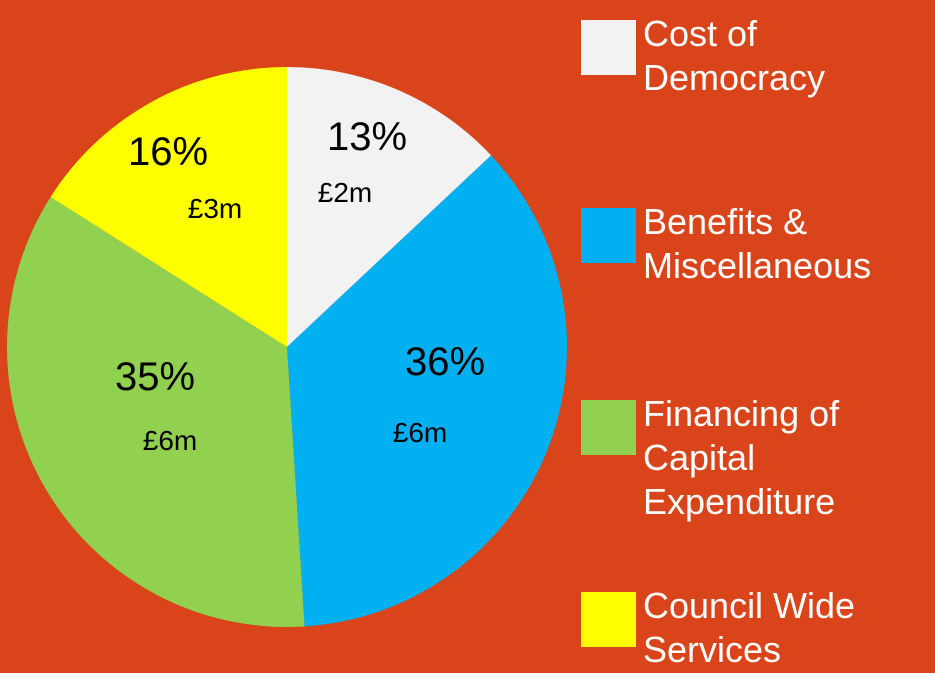 This screenshot has width=935, height=673. What do you see at coordinates (155, 377) in the screenshot?
I see `percent-label: 35%` at bounding box center [155, 377].